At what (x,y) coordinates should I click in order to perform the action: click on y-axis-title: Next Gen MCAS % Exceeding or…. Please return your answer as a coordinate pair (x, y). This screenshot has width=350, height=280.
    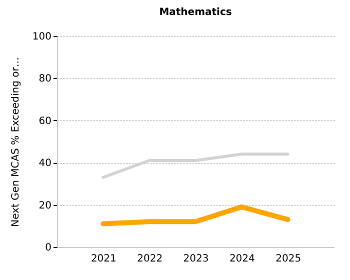
    Looking at the image, I should click on (16, 142).